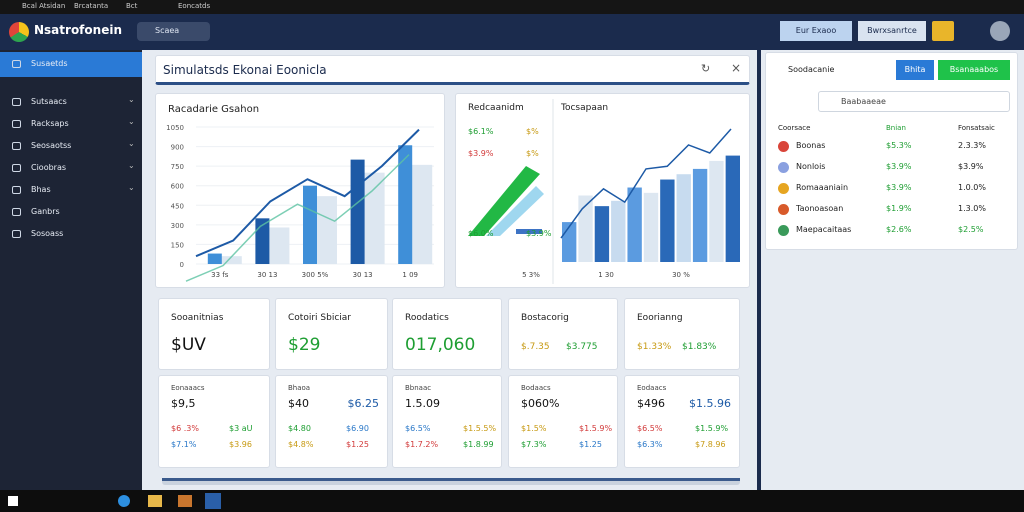 The width and height of the screenshot is (1024, 512). I want to click on sidebar-item: Ganbrs, so click(71, 212).